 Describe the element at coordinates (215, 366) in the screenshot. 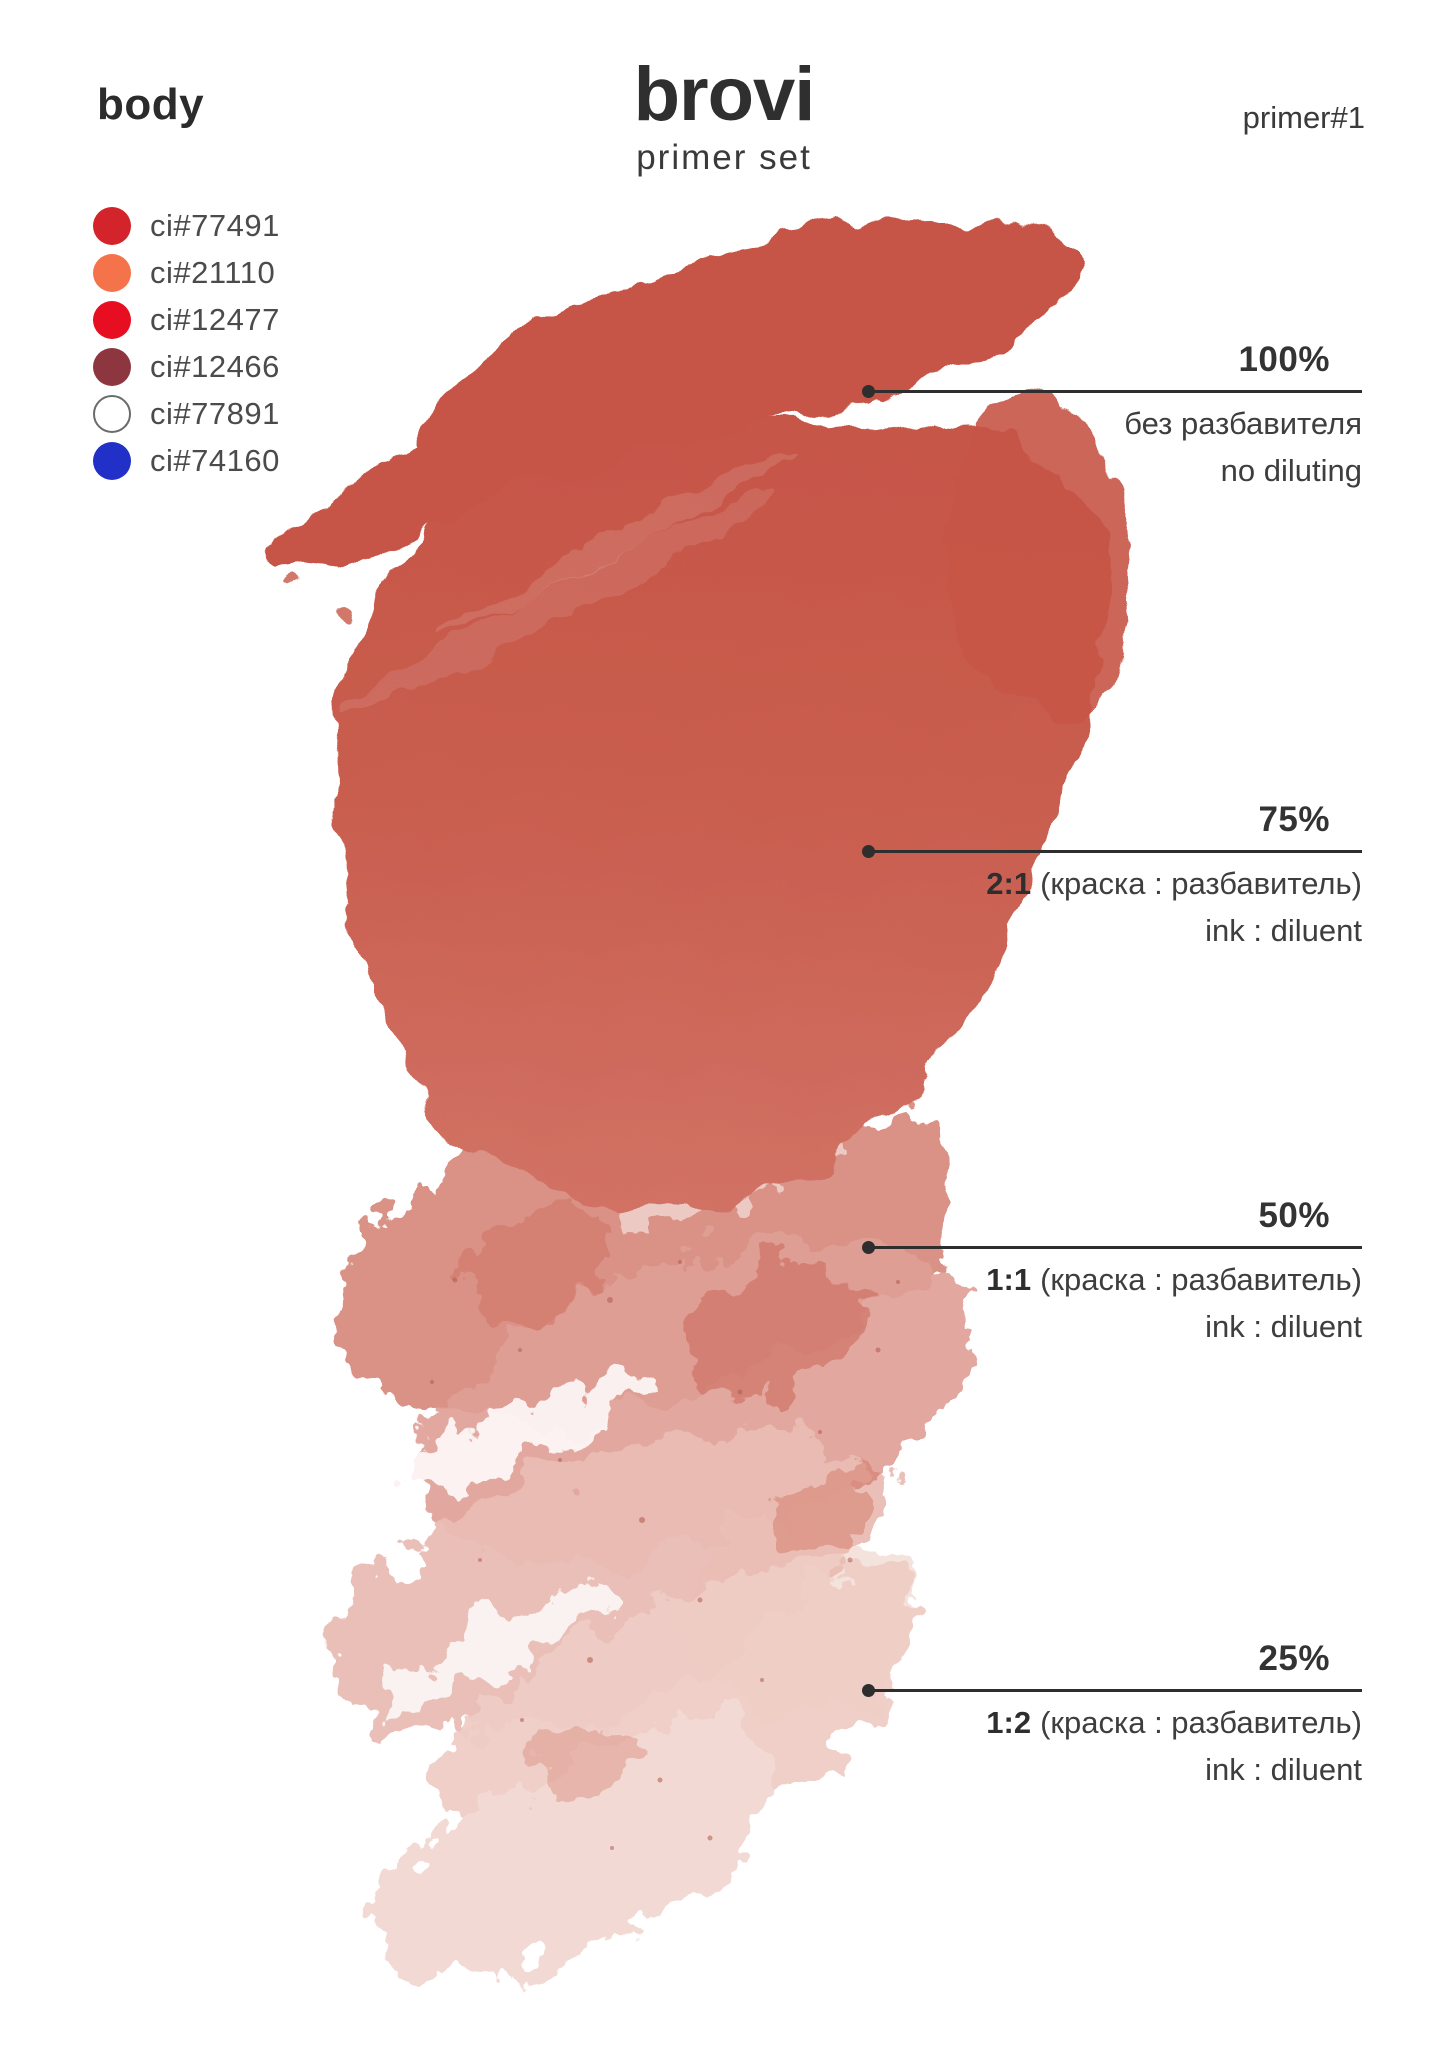

I see `pigment-ci-label: ci#12466` at that location.